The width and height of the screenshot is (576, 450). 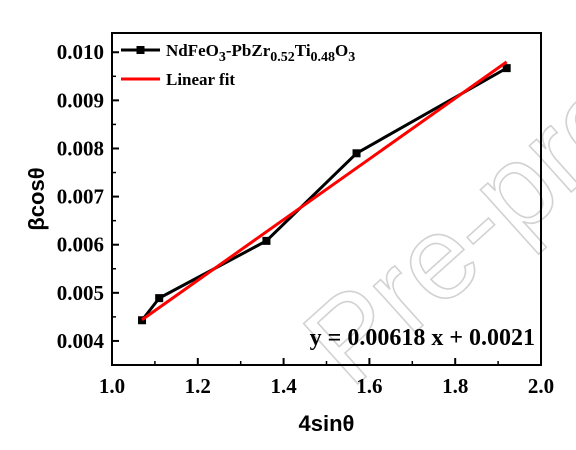 I want to click on y-tick-label: 0.006, so click(x=80, y=245).